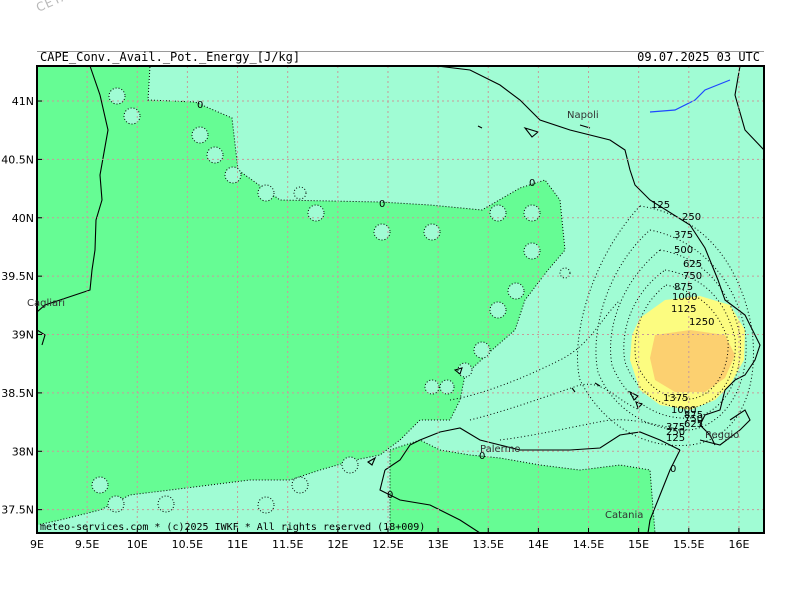 This screenshot has height=600, width=800. What do you see at coordinates (588, 544) in the screenshot?
I see `x-tick-label: 14.5E` at bounding box center [588, 544].